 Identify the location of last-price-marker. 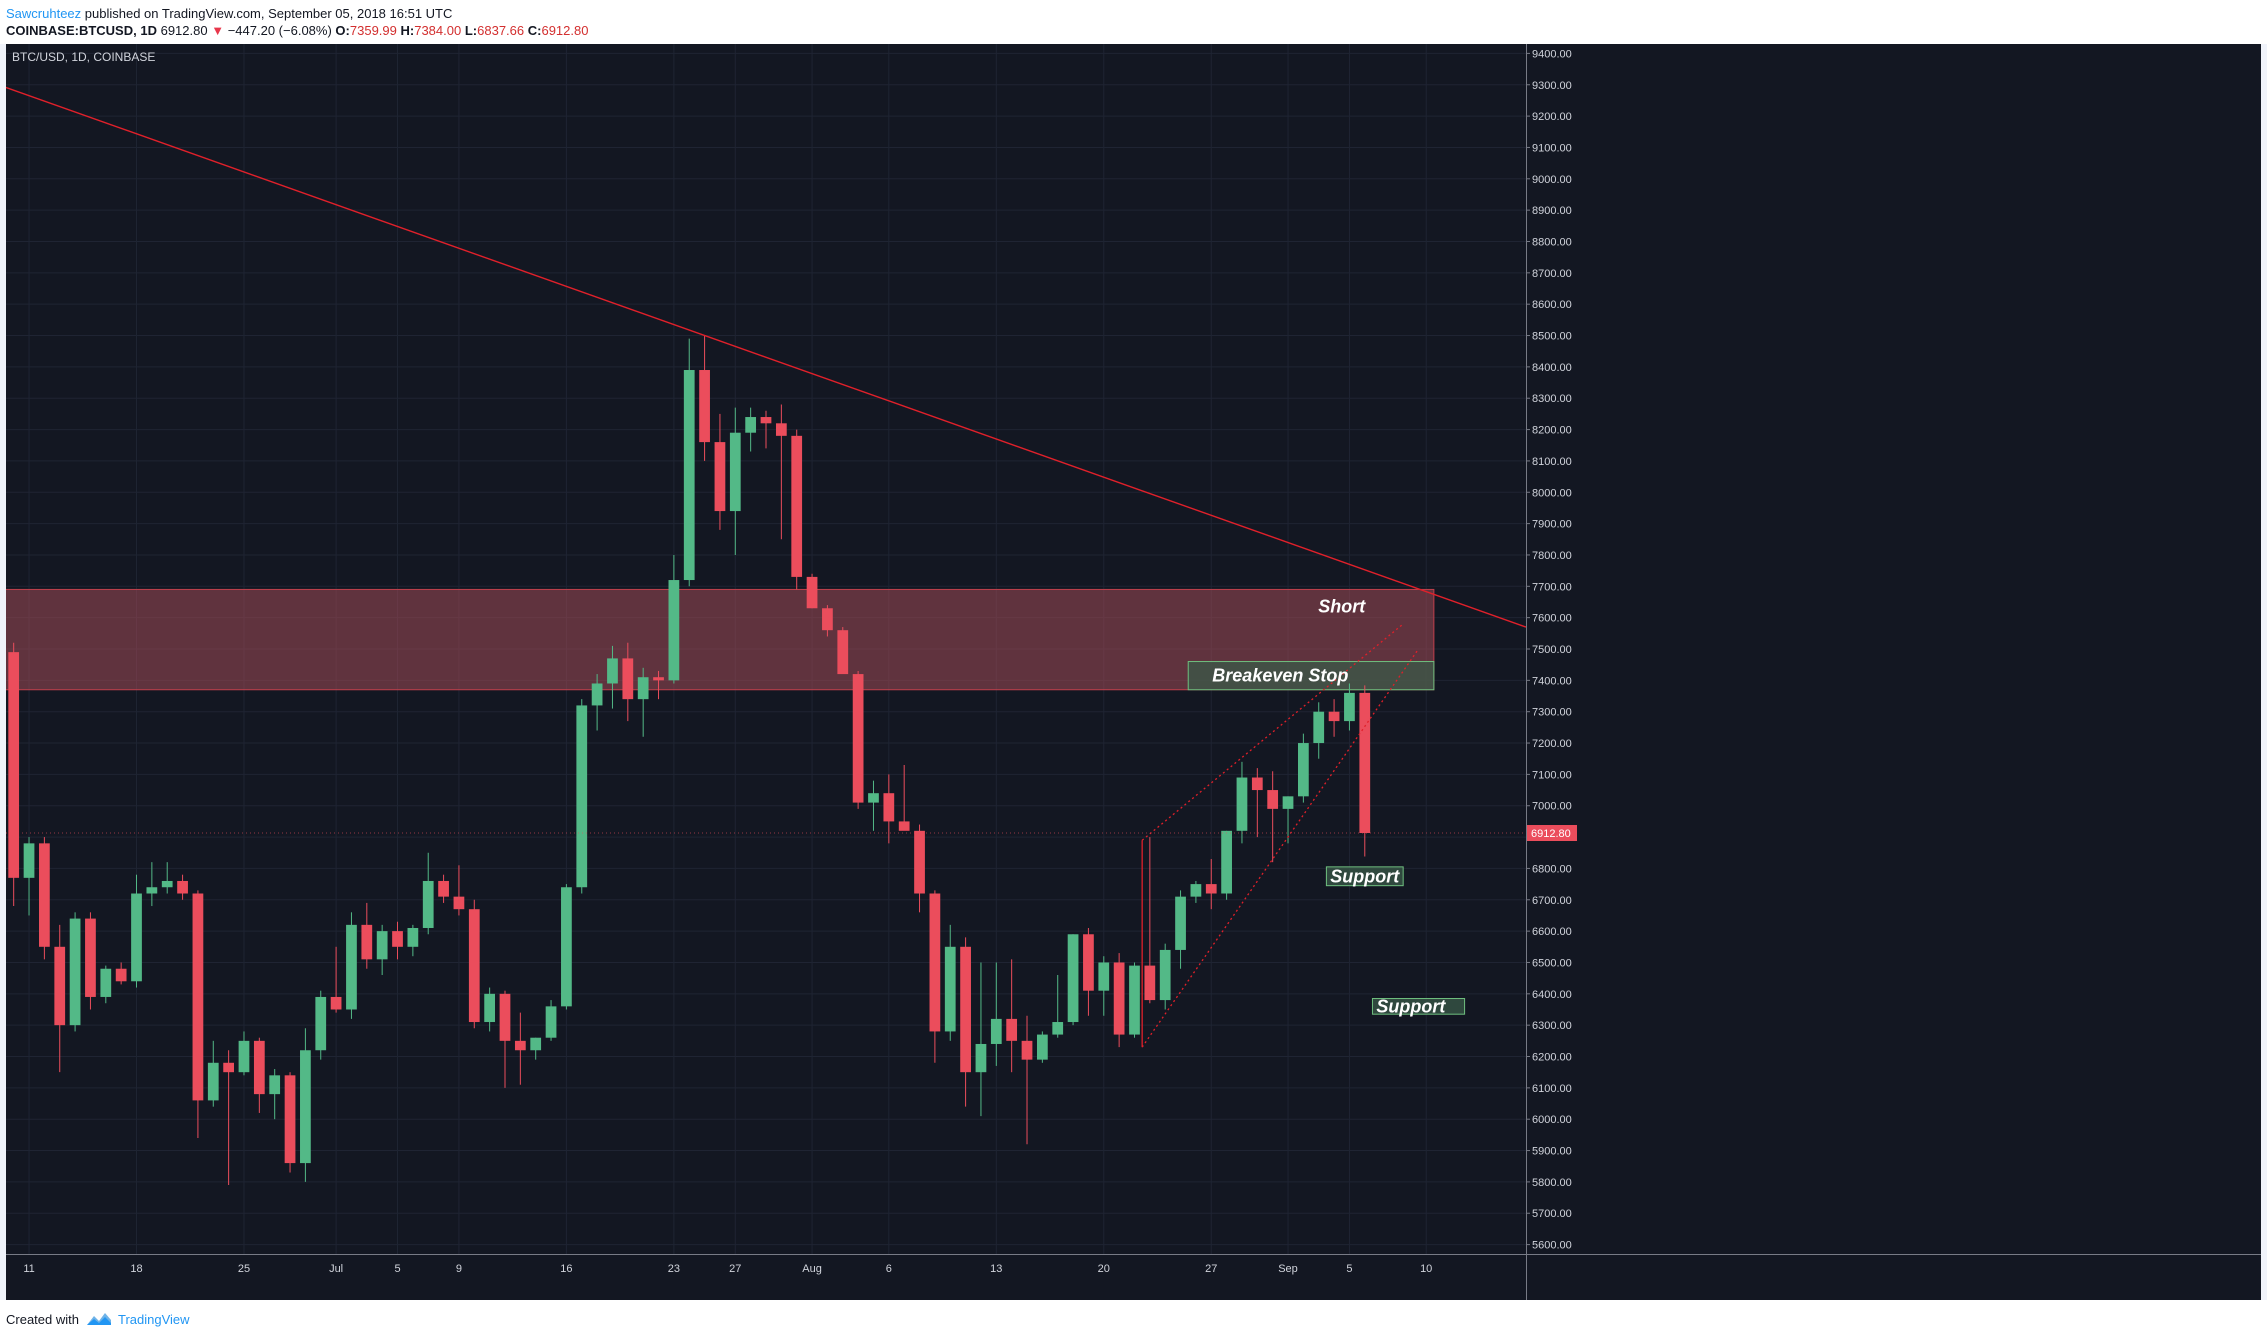
(1552, 833).